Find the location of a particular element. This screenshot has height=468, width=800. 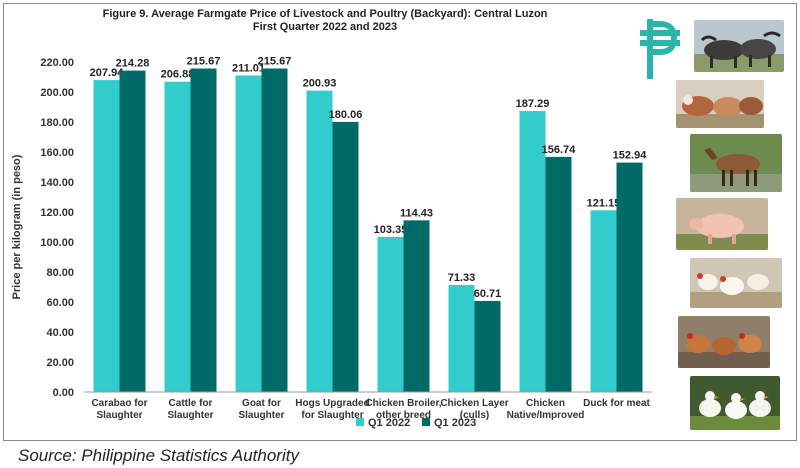

carabao-photo is located at coordinates (739, 46).